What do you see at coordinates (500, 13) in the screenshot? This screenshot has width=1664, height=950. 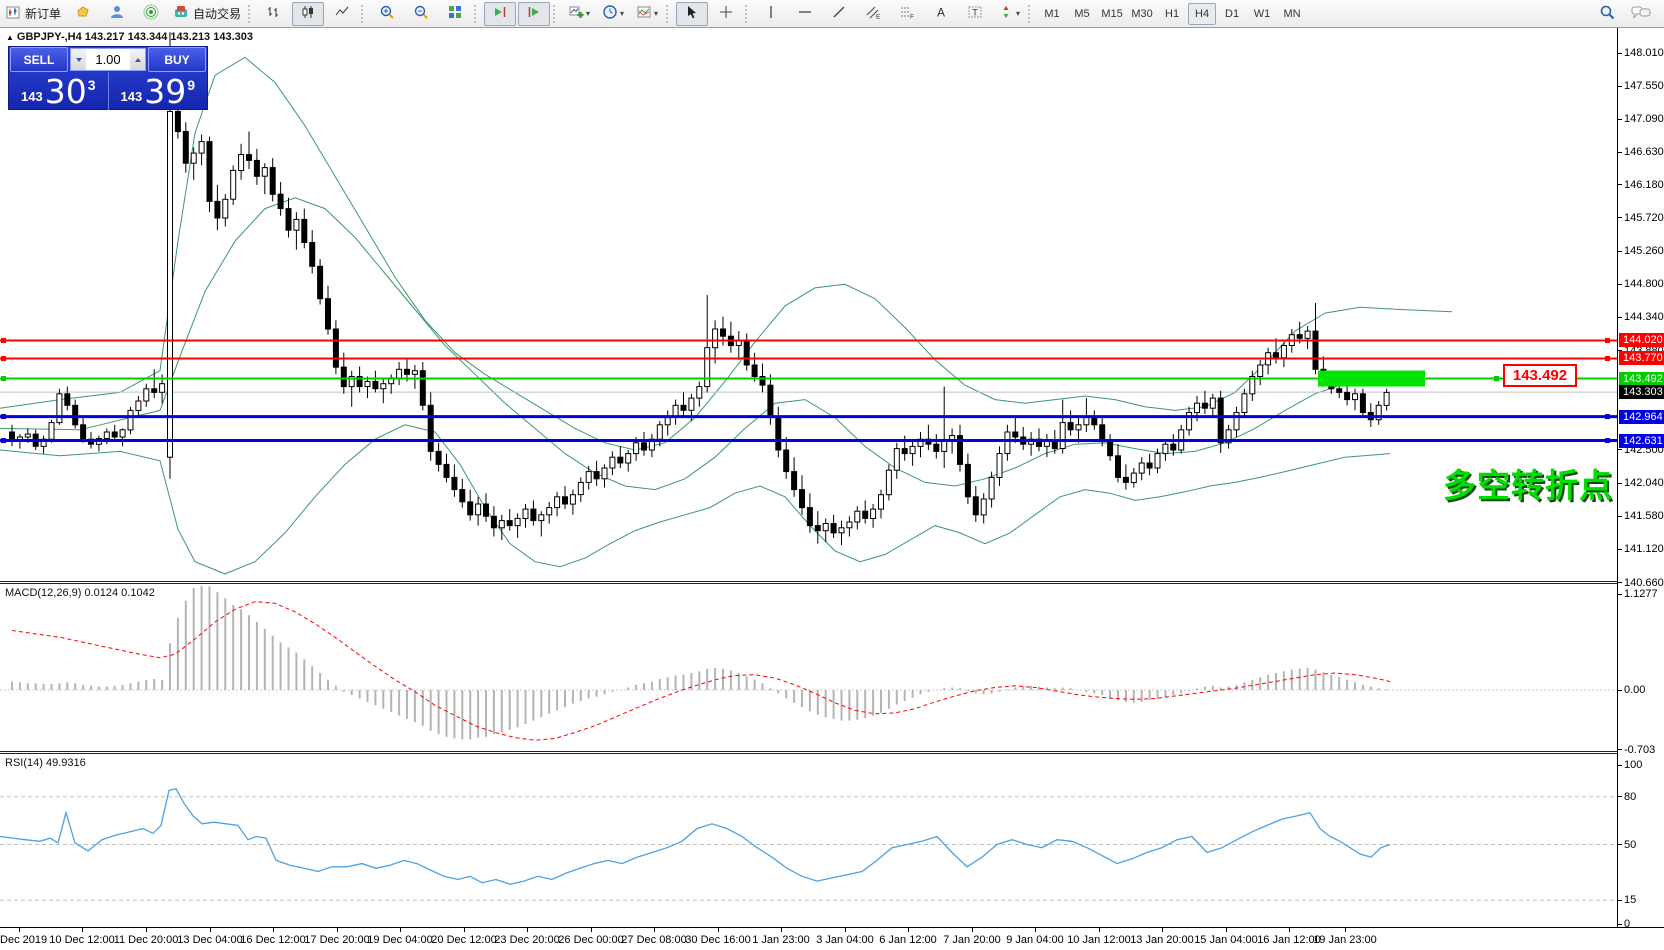 I see `auto-scroll-button` at bounding box center [500, 13].